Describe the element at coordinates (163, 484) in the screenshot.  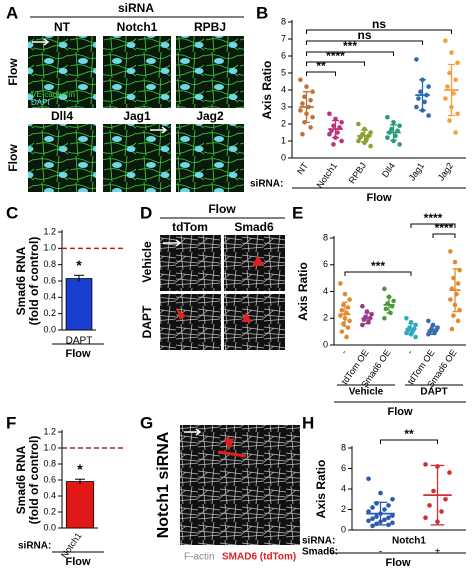
I see `panel-title: Notch1 siRNA` at that location.